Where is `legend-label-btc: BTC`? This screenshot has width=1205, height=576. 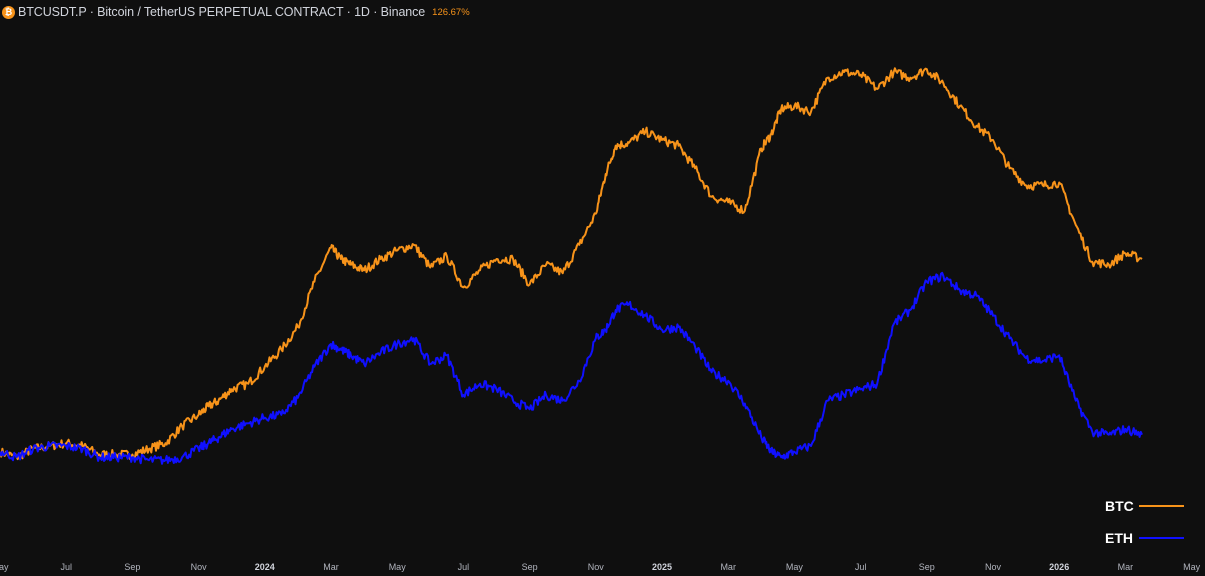 legend-label-btc: BTC is located at coordinates (1119, 506).